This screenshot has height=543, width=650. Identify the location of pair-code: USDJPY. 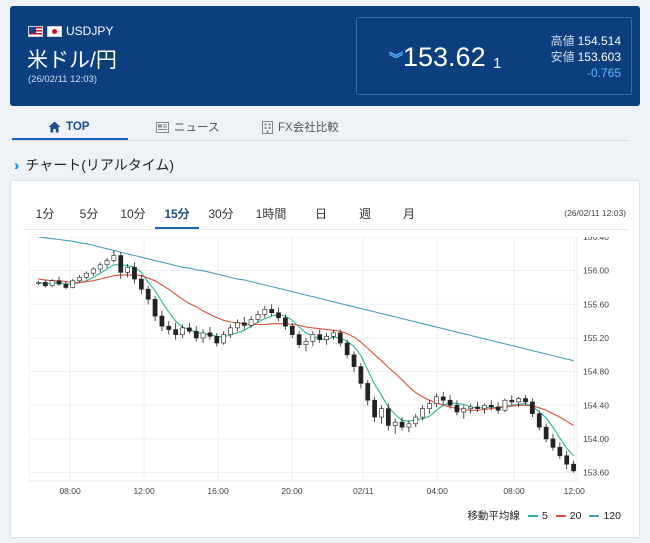
(90, 31).